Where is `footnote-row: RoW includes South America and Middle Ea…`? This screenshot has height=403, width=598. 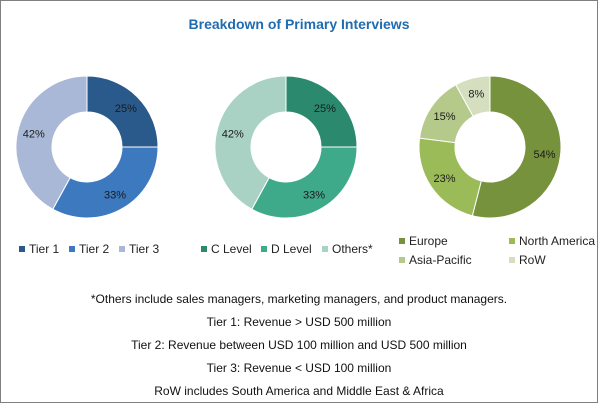
footnote-row: RoW includes South America and Middle Ea… is located at coordinates (299, 391).